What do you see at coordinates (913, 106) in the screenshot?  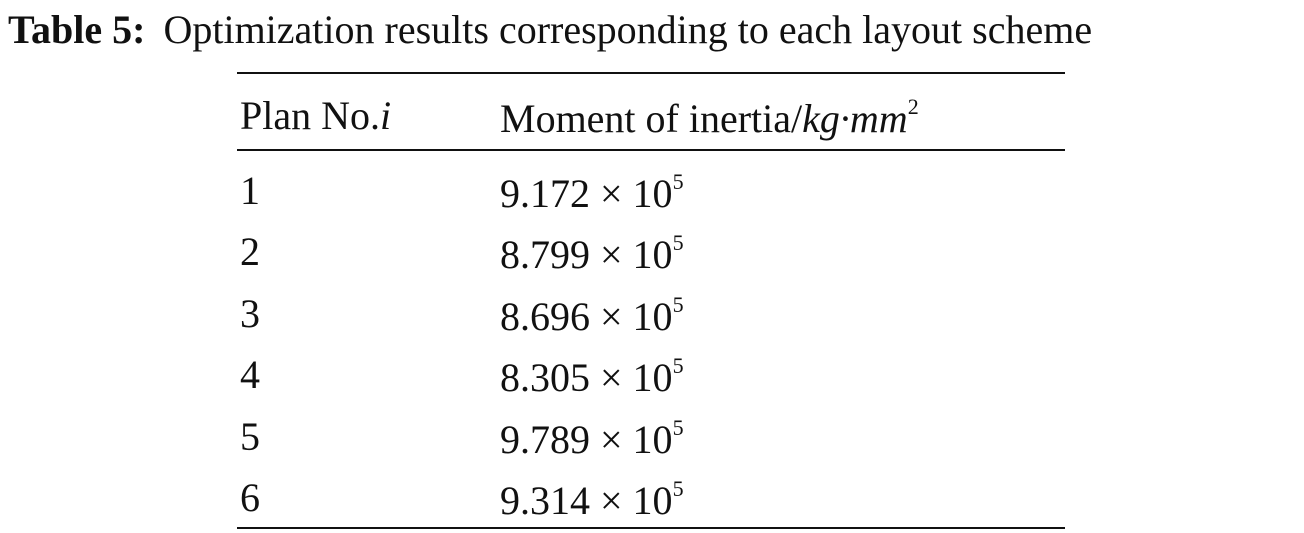 I see `header-sup: 2` at bounding box center [913, 106].